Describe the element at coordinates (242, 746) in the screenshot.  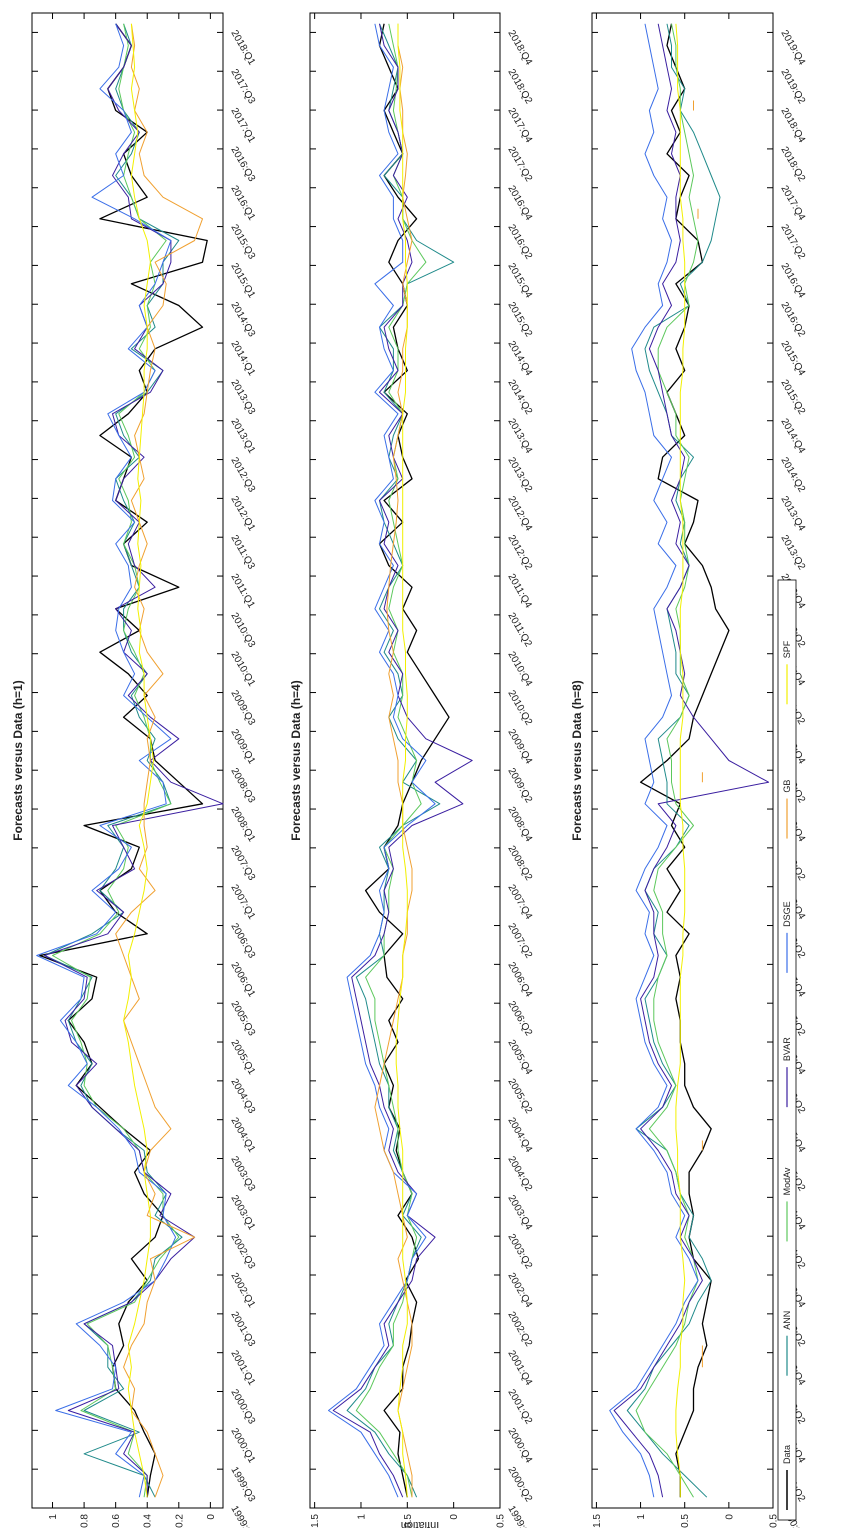
I see `xtick-label: 2009:Q1` at that location.